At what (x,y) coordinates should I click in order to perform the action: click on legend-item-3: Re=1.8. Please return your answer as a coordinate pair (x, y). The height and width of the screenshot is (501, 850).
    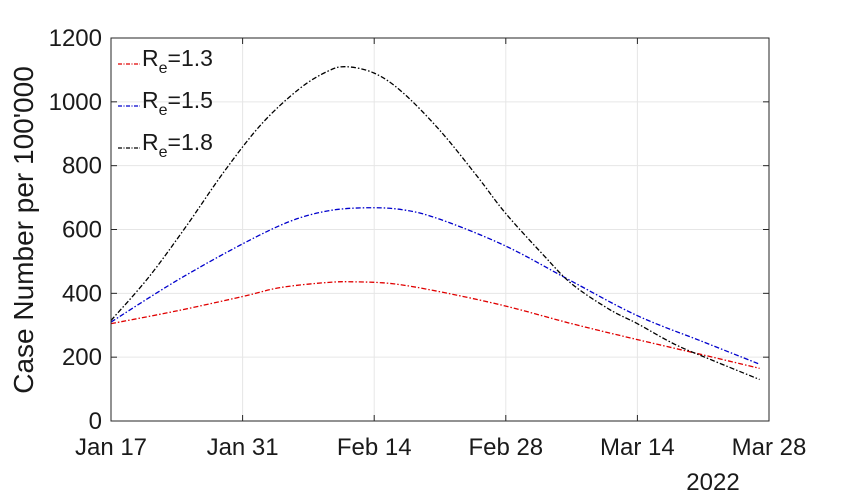
    Looking at the image, I should click on (165, 145).